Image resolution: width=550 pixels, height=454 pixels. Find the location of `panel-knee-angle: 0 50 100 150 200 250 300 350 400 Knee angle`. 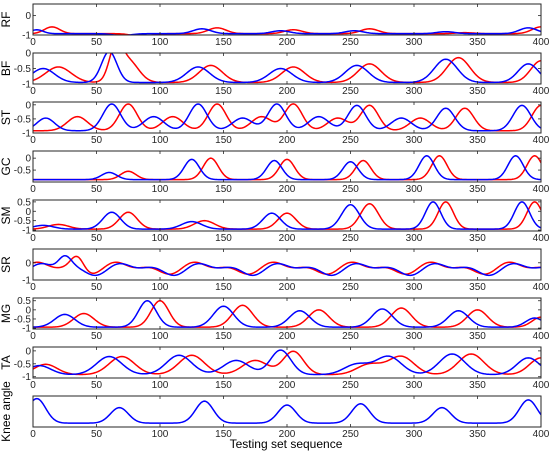

panel-knee-angle: 0 50 100 150 200 250 300 350 400 Knee angle is located at coordinates (275, 411).